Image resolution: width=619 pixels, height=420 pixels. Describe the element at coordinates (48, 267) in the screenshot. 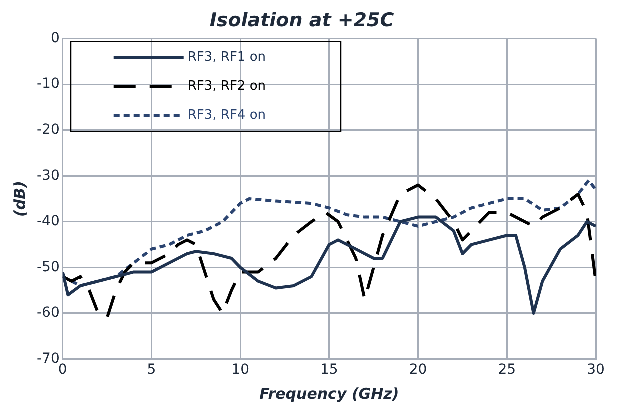

I see `y-tick-label: -50` at that location.